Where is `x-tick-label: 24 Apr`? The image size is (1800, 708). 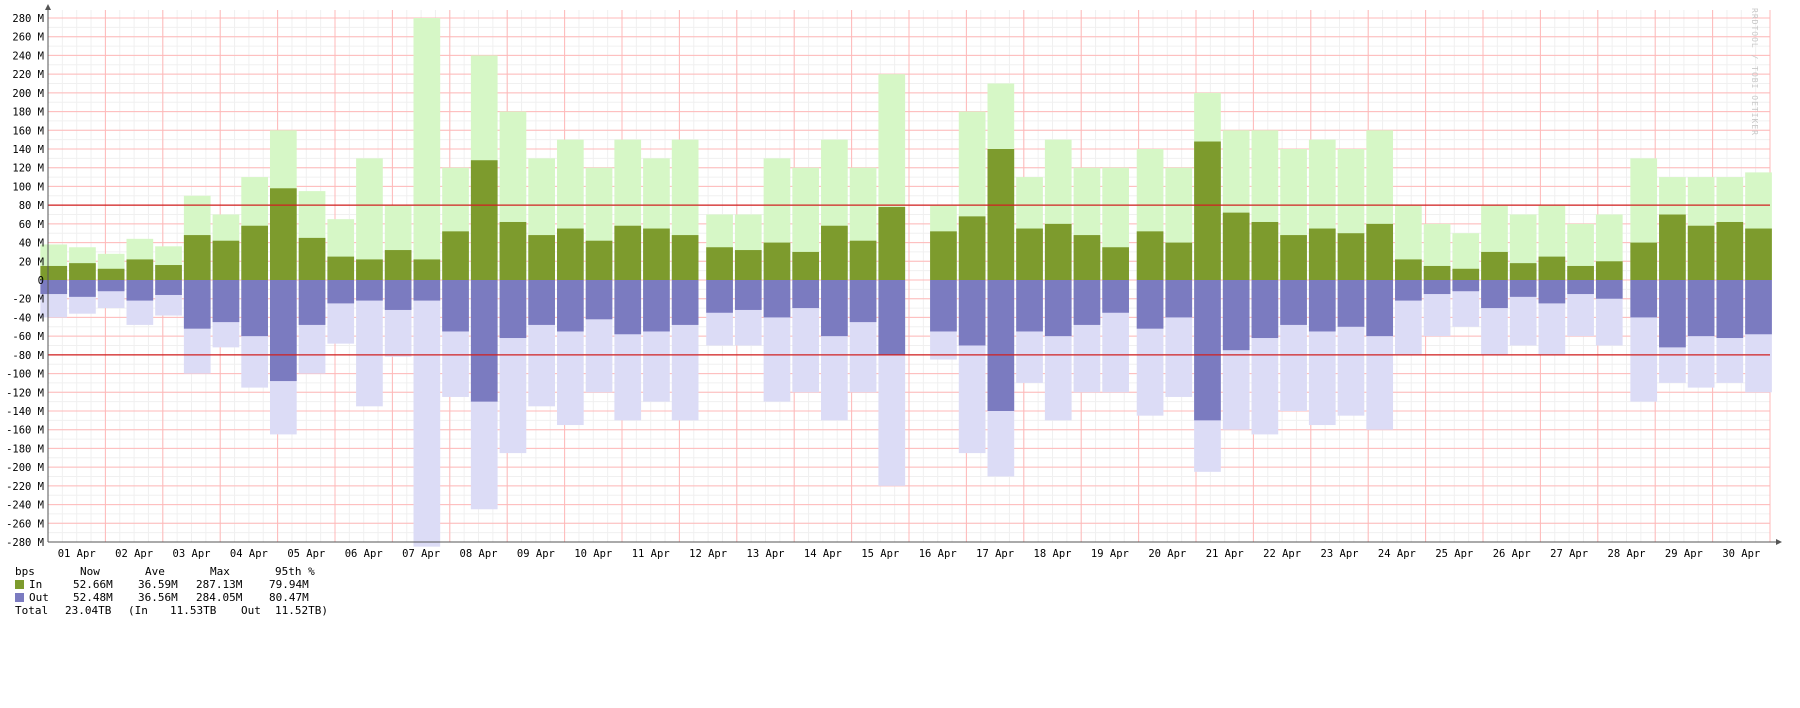 x-tick-label: 24 Apr is located at coordinates (1397, 554).